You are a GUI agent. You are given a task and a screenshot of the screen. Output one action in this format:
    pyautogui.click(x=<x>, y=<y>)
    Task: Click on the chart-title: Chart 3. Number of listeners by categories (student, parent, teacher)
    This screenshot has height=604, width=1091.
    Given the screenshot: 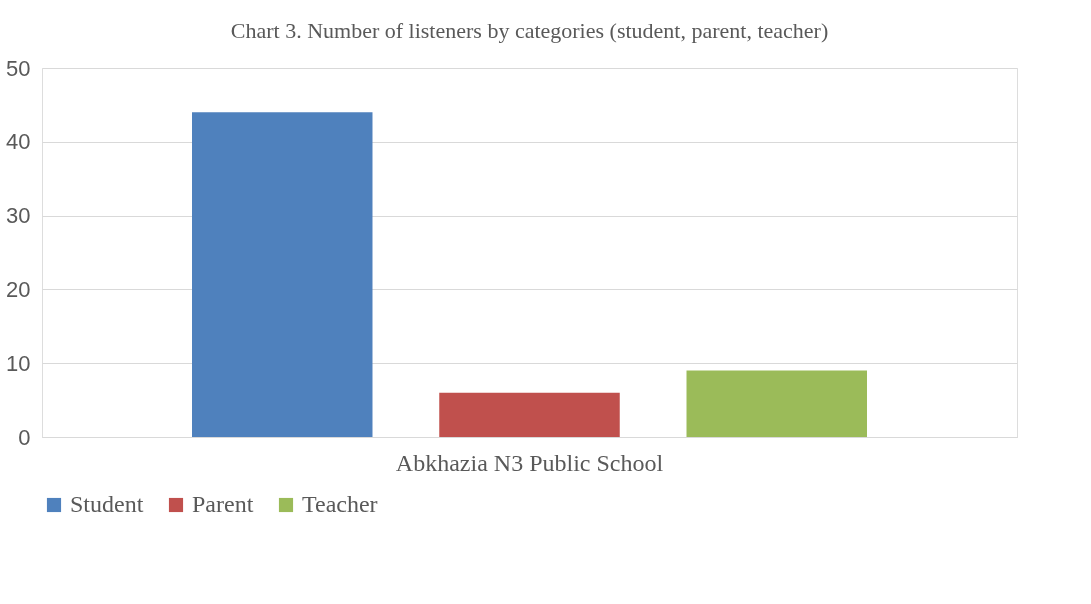 What is the action you would take?
    pyautogui.click(x=529, y=30)
    